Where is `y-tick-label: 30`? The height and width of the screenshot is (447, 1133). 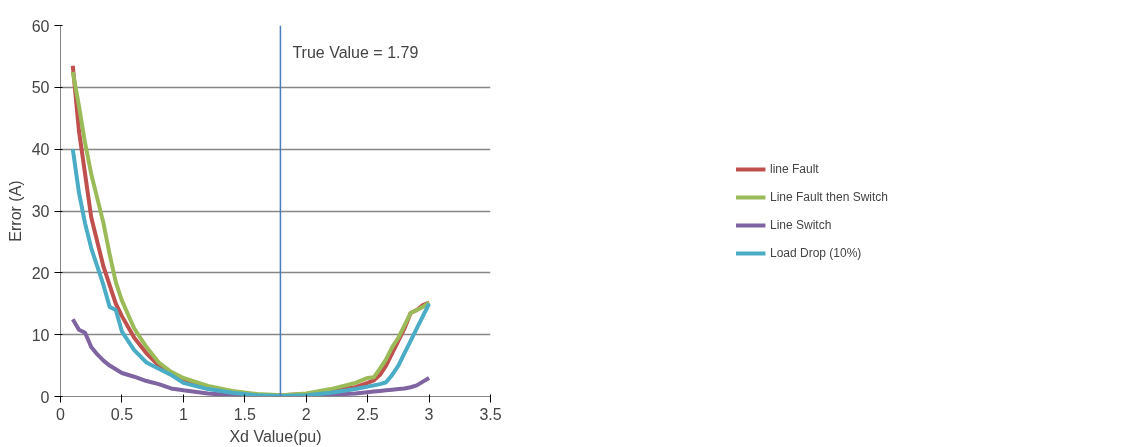
y-tick-label: 30 is located at coordinates (40, 211).